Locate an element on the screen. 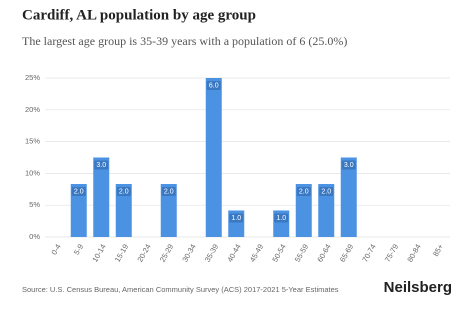  y-tick-label: 15% is located at coordinates (32, 141).